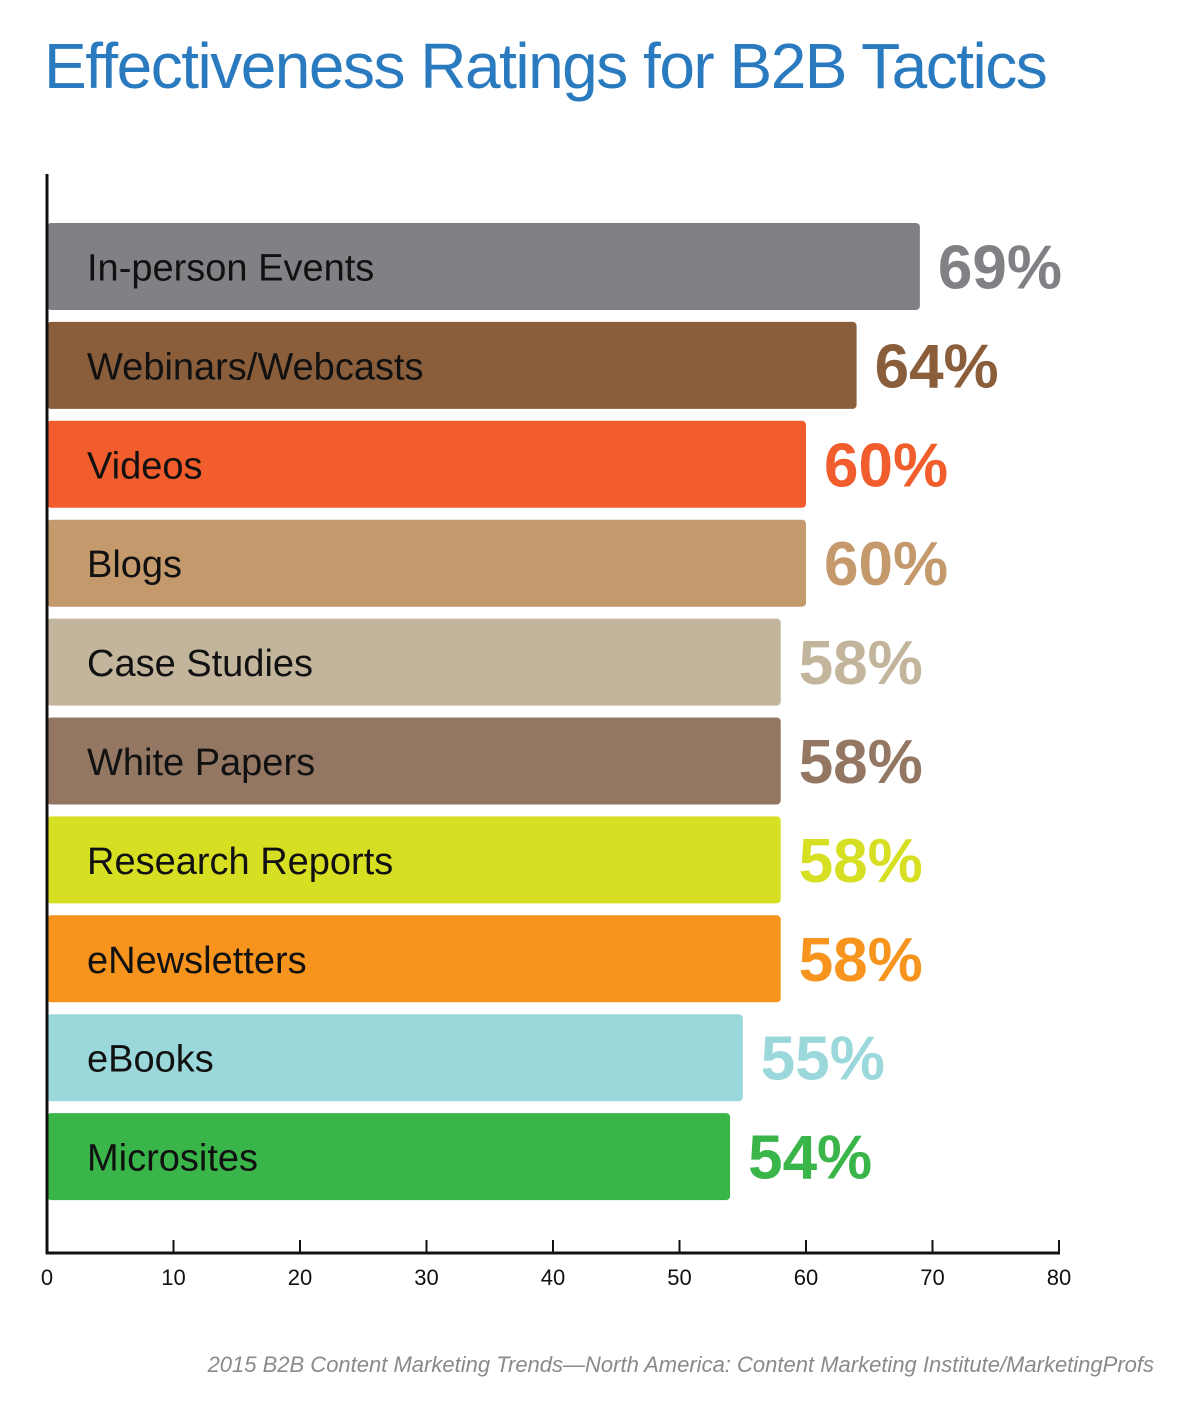 This screenshot has width=1200, height=1418. Describe the element at coordinates (1000, 268) in the screenshot. I see `bar-value-label: 69%` at that location.